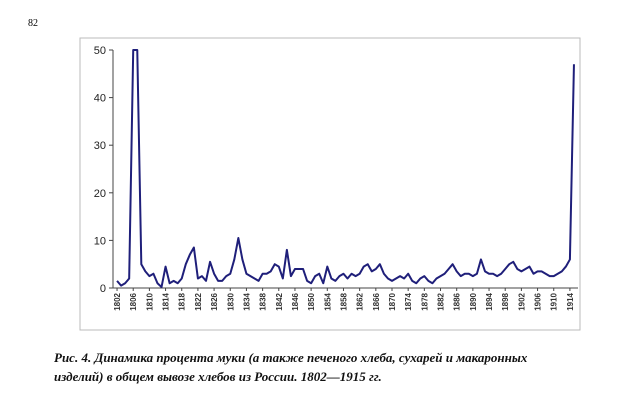  I want to click on x-tick-label: 1858, so click(343, 301).